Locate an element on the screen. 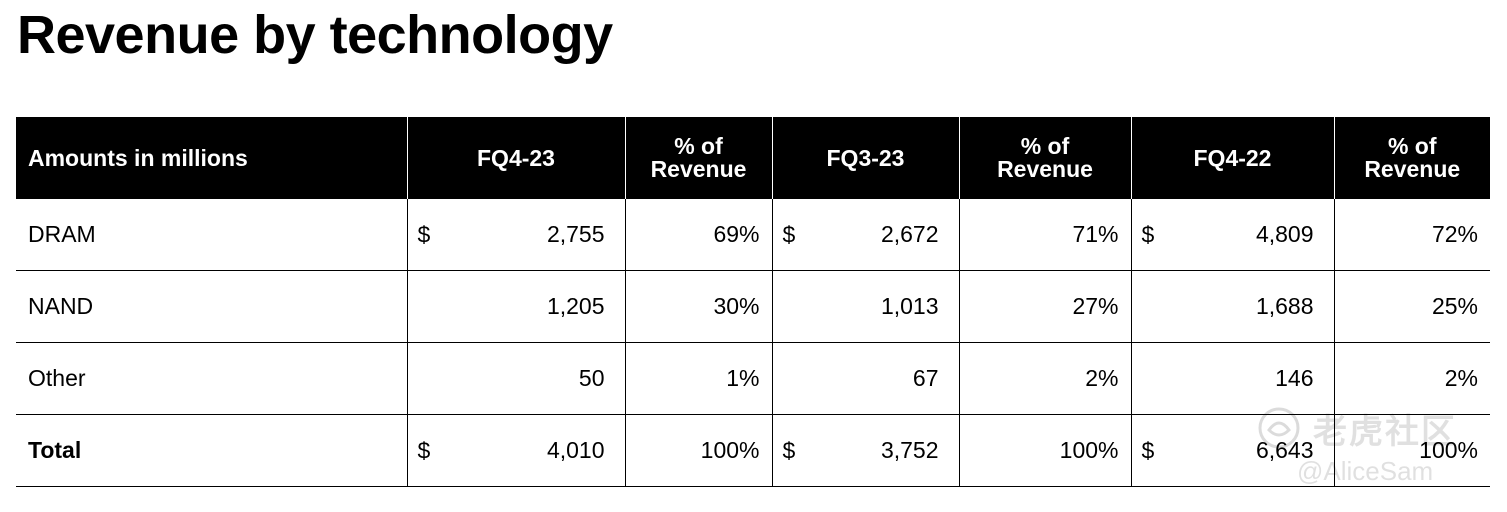 This screenshot has width=1507, height=512. amount-value: 2,755 is located at coordinates (575, 234).